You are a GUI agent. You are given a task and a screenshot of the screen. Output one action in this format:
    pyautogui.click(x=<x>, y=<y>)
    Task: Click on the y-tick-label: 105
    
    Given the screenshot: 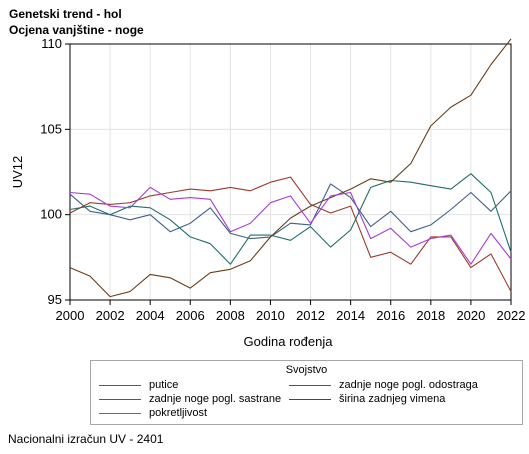 What is the action you would take?
    pyautogui.click(x=51, y=128)
    